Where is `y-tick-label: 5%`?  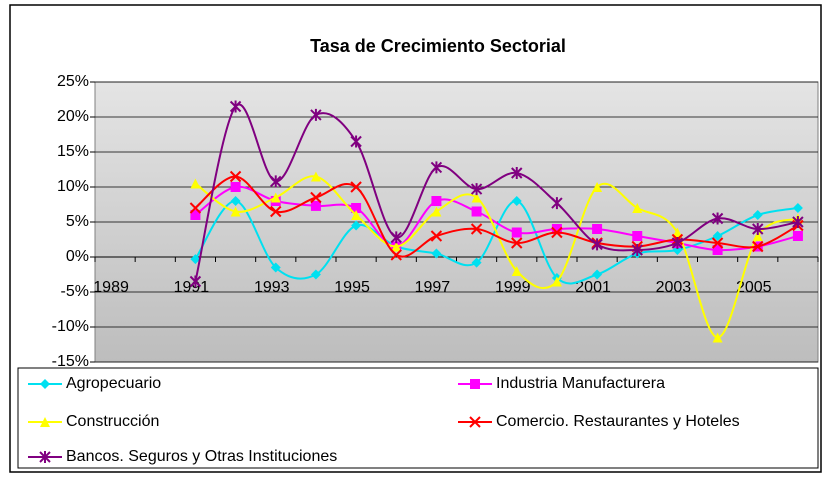
y-tick-label: 5% is located at coordinates (77, 221).